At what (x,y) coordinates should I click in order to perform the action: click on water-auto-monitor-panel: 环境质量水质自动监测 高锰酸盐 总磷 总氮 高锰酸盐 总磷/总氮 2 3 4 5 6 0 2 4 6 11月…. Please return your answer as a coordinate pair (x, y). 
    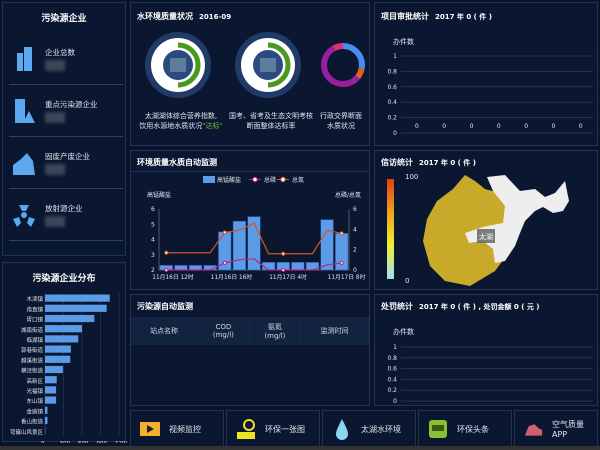
    Looking at the image, I should click on (250, 220).